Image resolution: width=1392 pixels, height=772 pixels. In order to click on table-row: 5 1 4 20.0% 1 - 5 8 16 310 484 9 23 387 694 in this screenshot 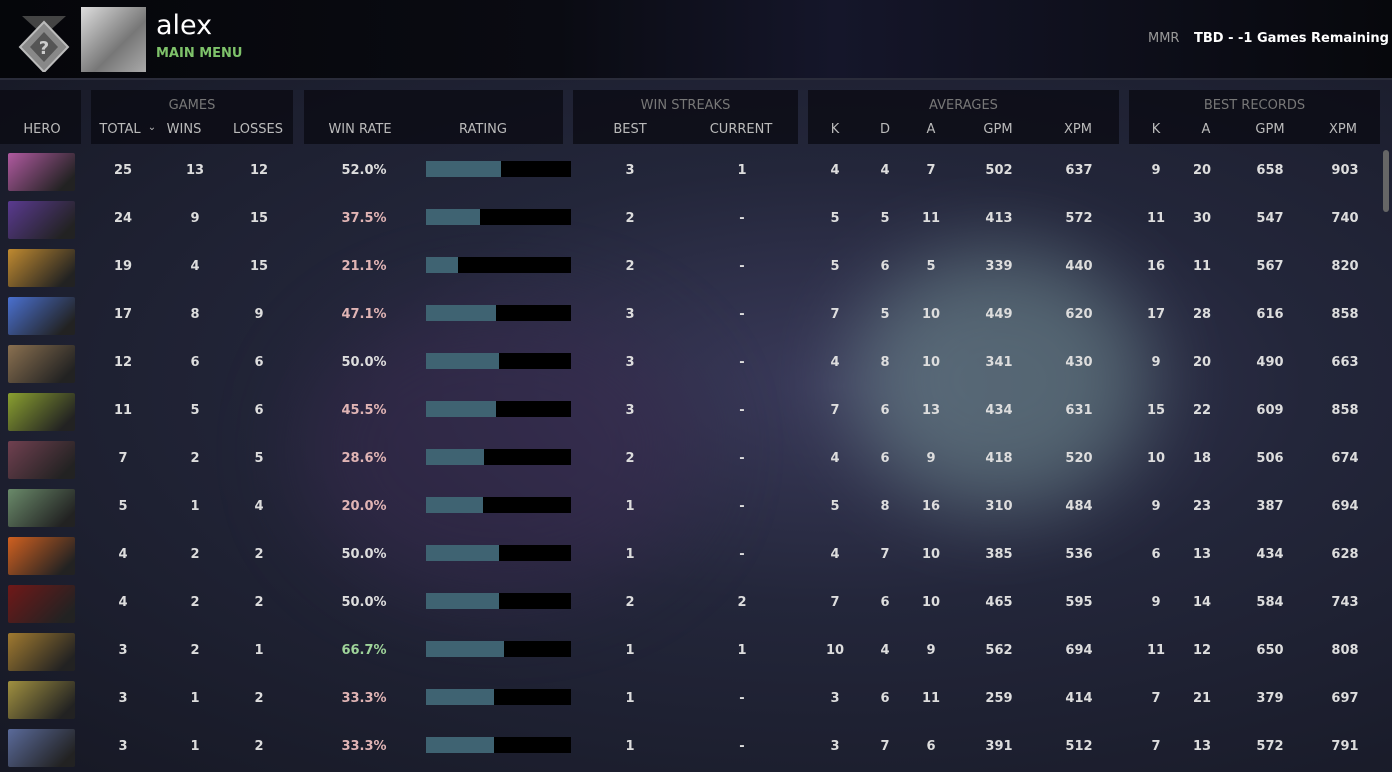, I will do `click(690, 508)`.